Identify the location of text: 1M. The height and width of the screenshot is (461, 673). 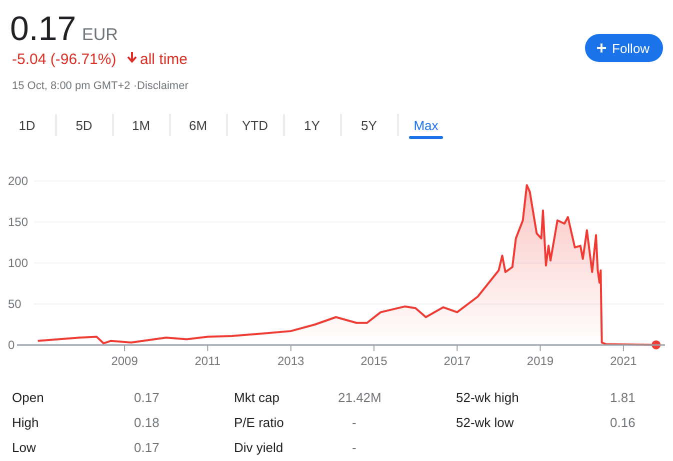
(141, 125).